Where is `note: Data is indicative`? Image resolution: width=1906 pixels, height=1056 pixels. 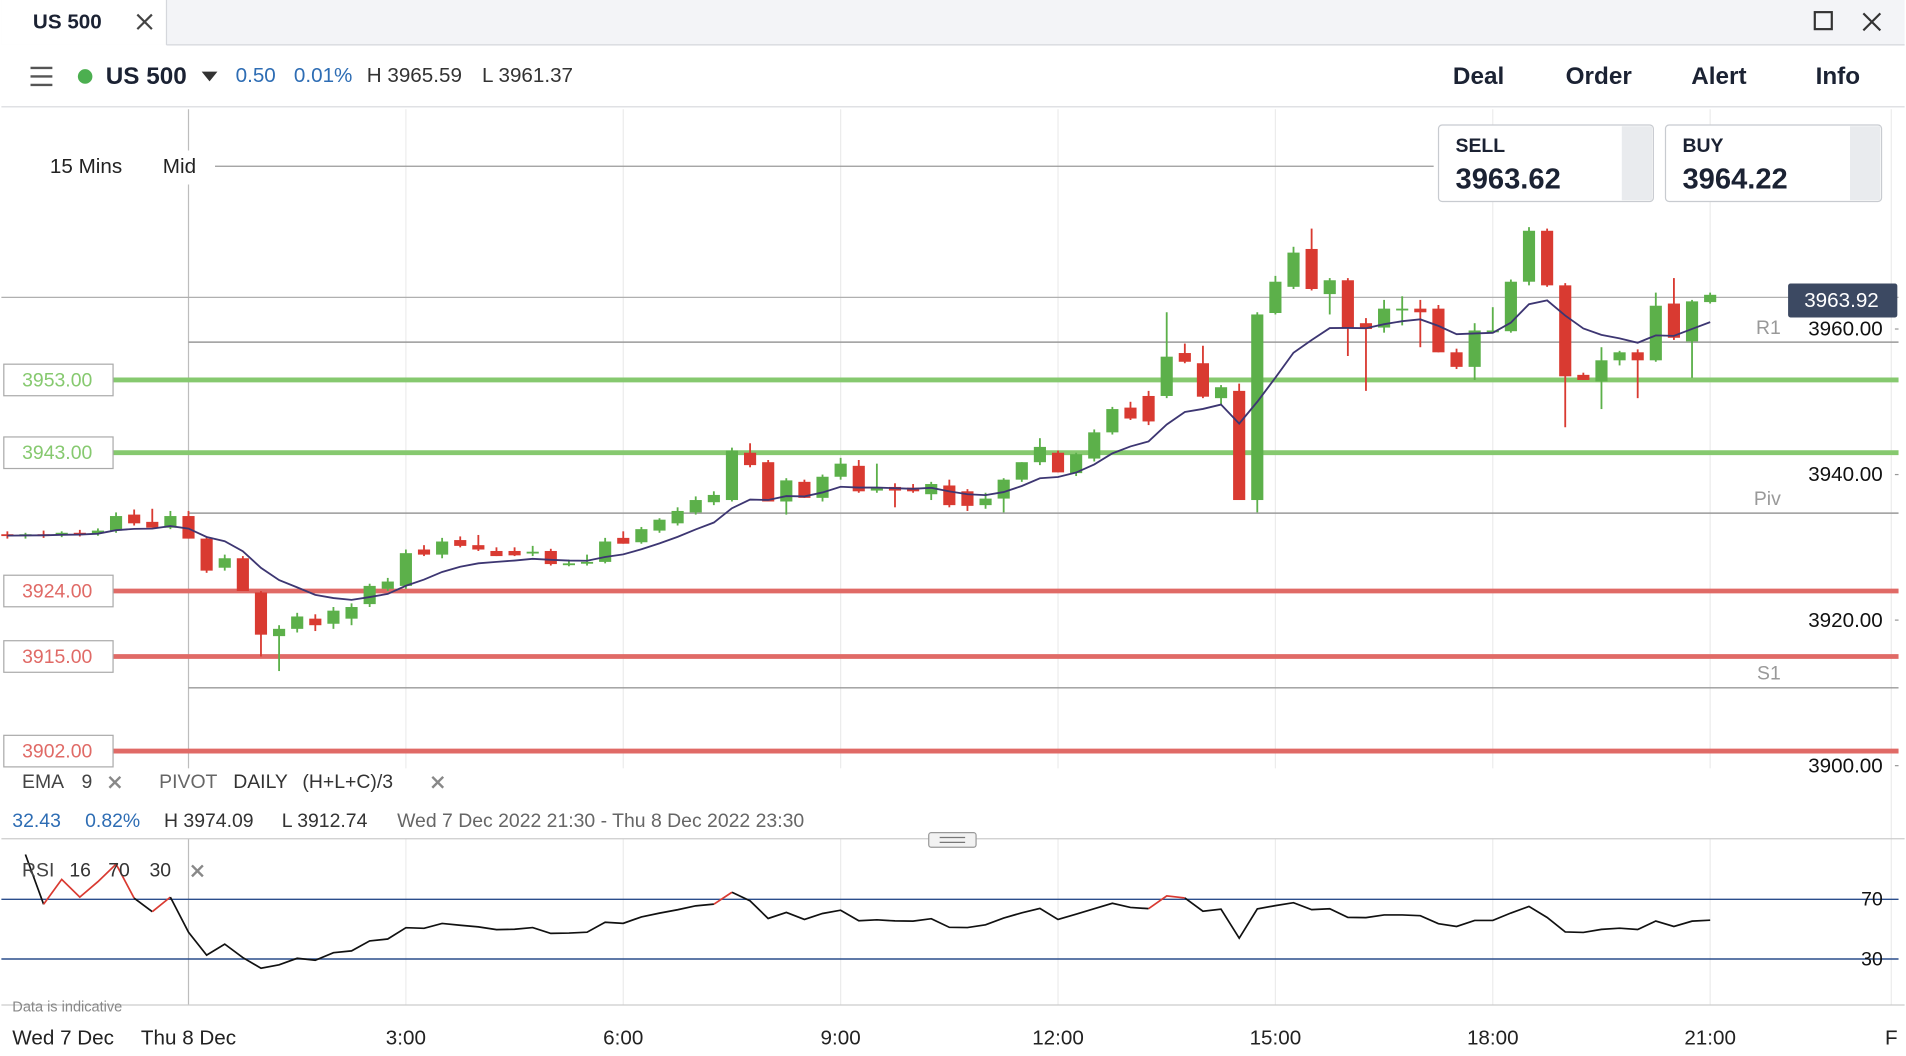 note: Data is indicative is located at coordinates (67, 1007).